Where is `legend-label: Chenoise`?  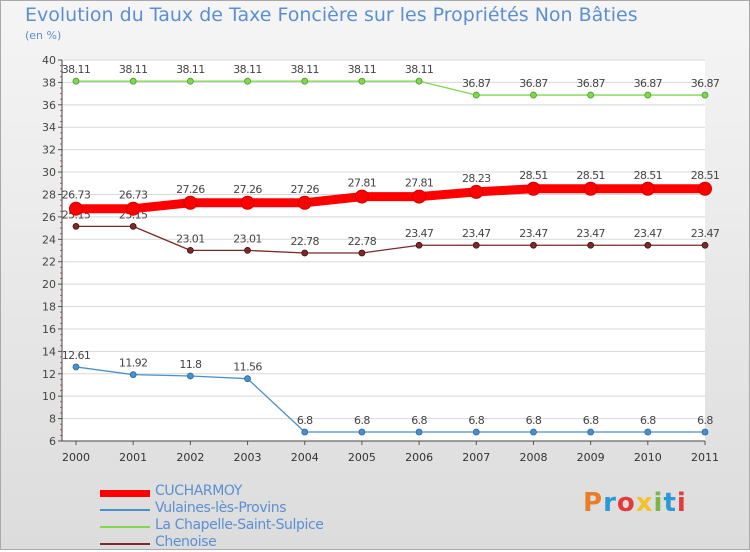
legend-label: Chenoise is located at coordinates (186, 542).